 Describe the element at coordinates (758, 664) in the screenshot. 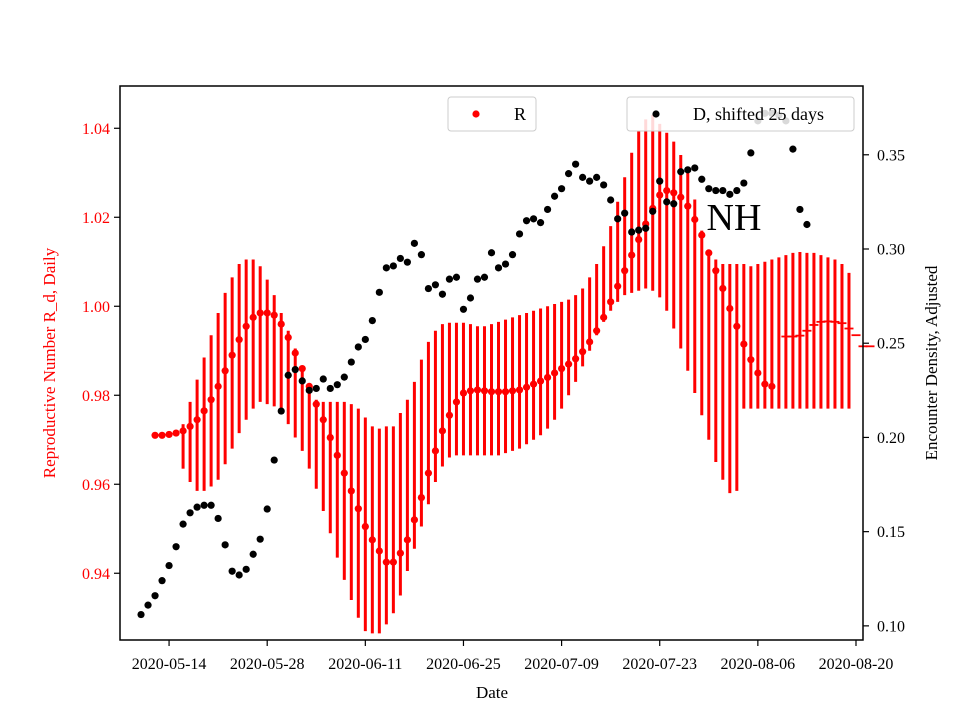

I see `x-tick-label: 2020-08-06` at that location.